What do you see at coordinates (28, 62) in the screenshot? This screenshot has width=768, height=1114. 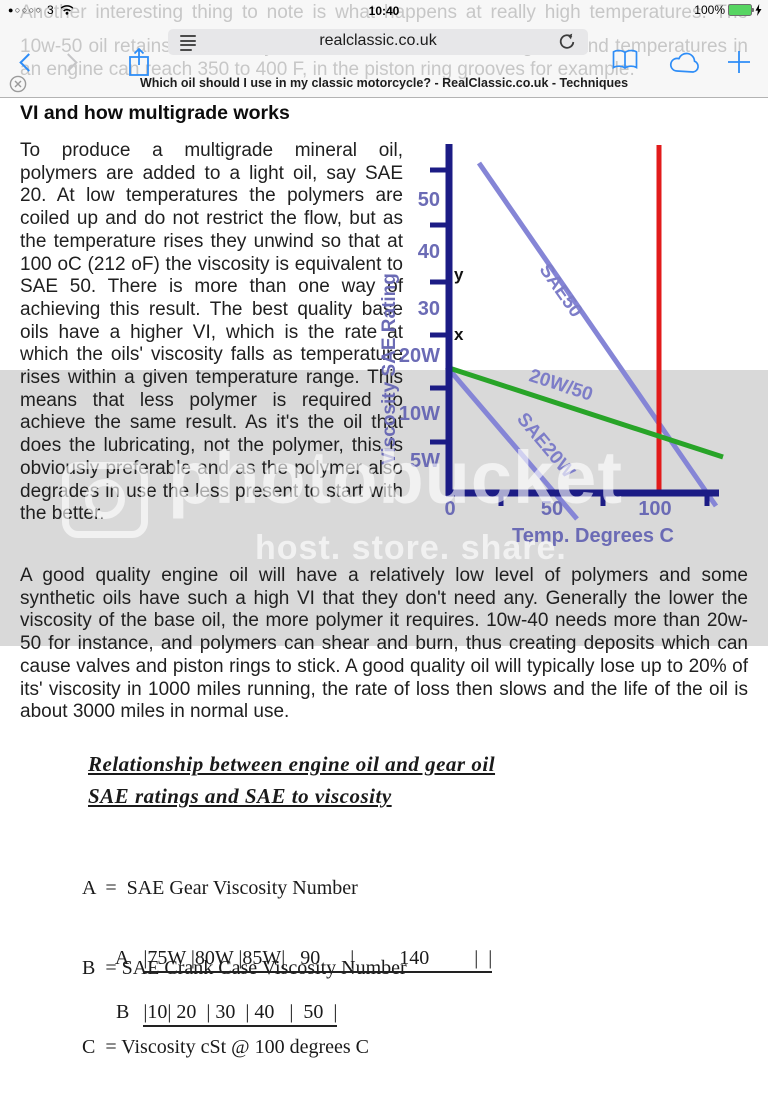 I see `back-button` at bounding box center [28, 62].